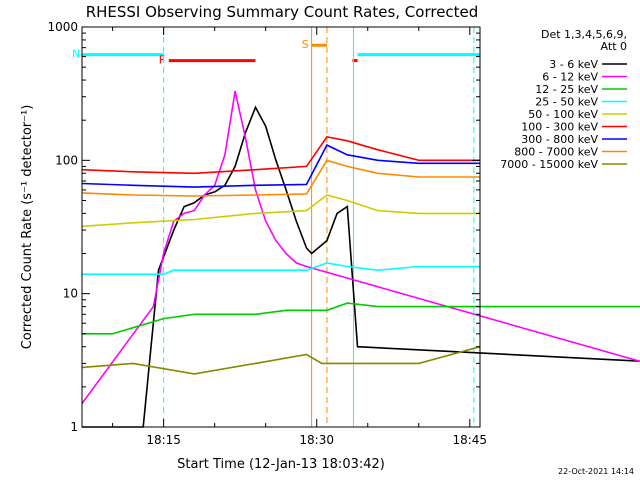 This screenshot has height=484, width=640. I want to click on legend-entry-label: 300 - 800 keV, so click(559, 139).